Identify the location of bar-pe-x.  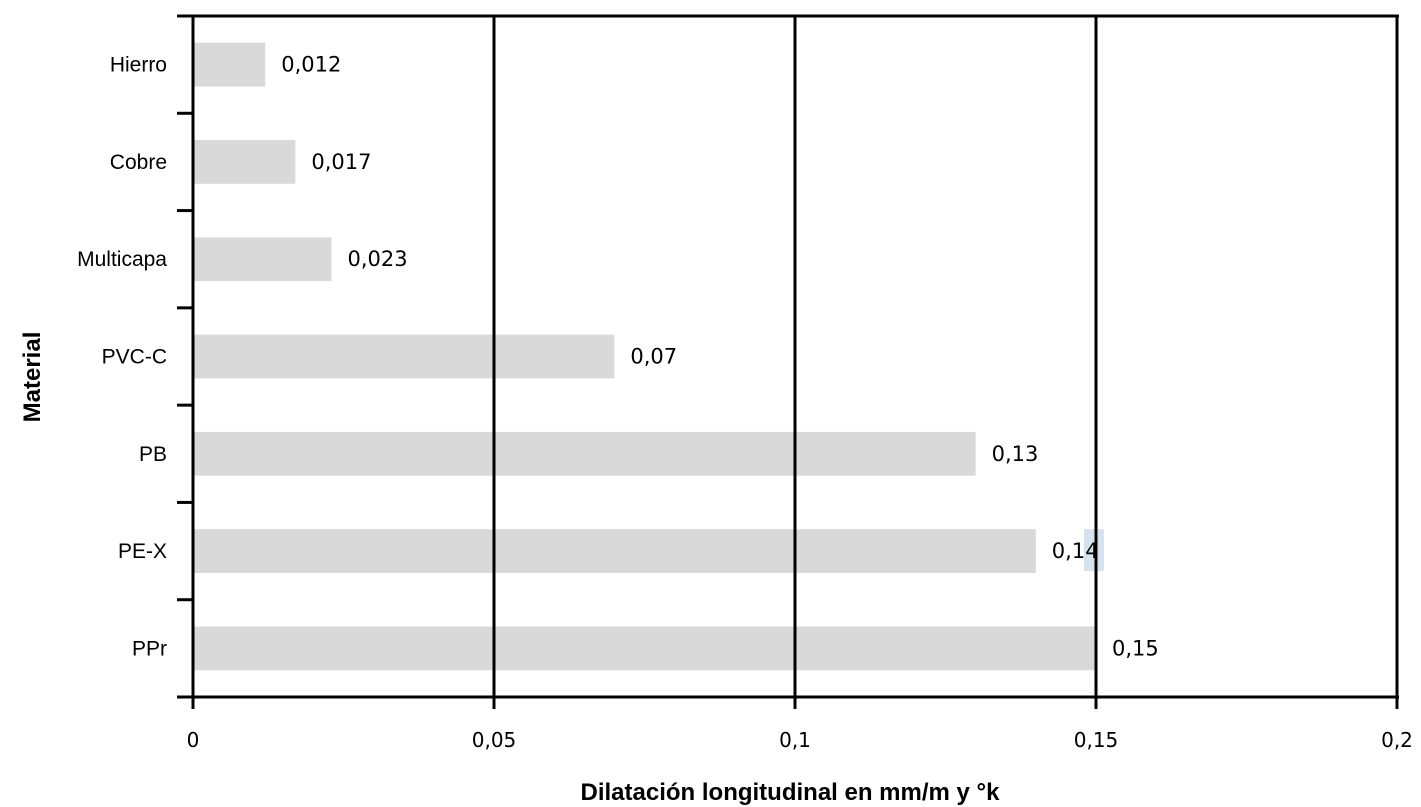
(614, 551).